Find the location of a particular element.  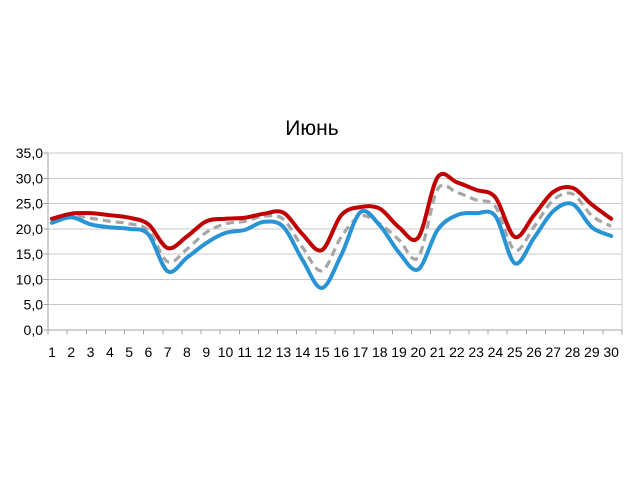

x-axis-label: 4 is located at coordinates (110, 352).